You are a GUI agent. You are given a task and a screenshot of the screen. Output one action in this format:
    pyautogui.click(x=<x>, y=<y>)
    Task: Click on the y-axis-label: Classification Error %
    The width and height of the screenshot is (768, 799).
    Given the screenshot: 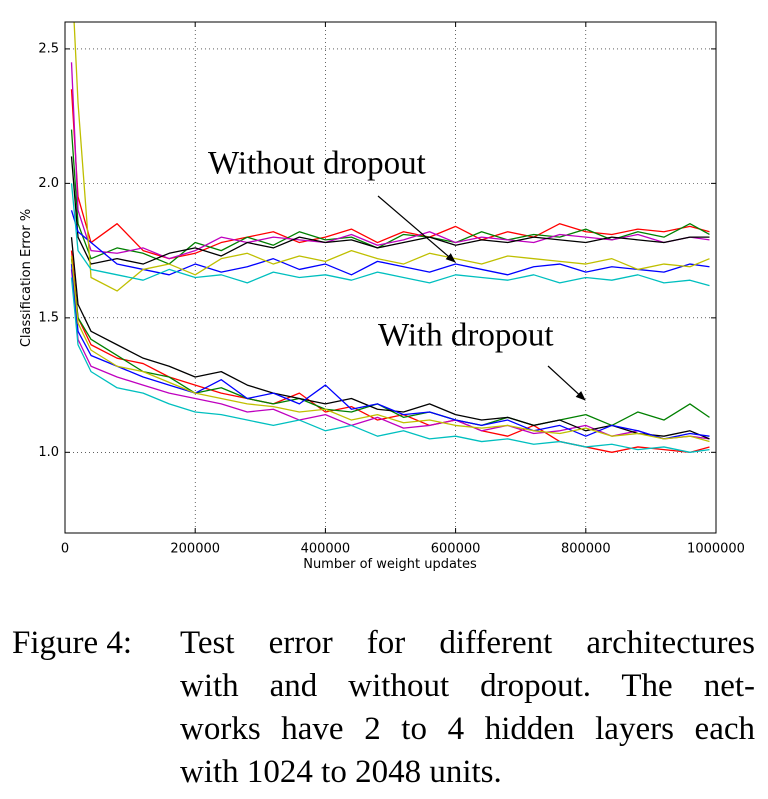 What is the action you would take?
    pyautogui.click(x=26, y=278)
    